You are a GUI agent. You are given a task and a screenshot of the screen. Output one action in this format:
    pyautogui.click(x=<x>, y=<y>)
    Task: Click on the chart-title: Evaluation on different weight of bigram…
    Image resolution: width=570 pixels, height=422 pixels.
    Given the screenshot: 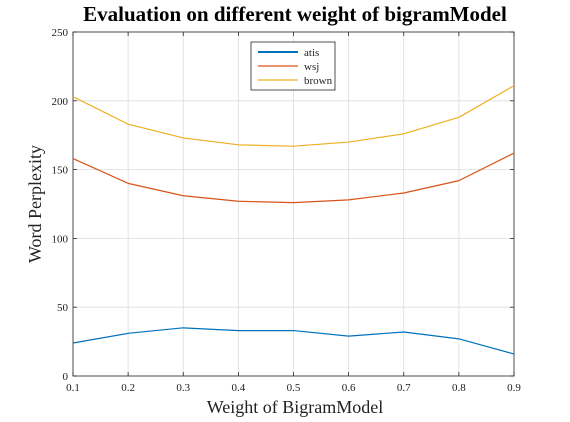 What is the action you would take?
    pyautogui.click(x=295, y=14)
    